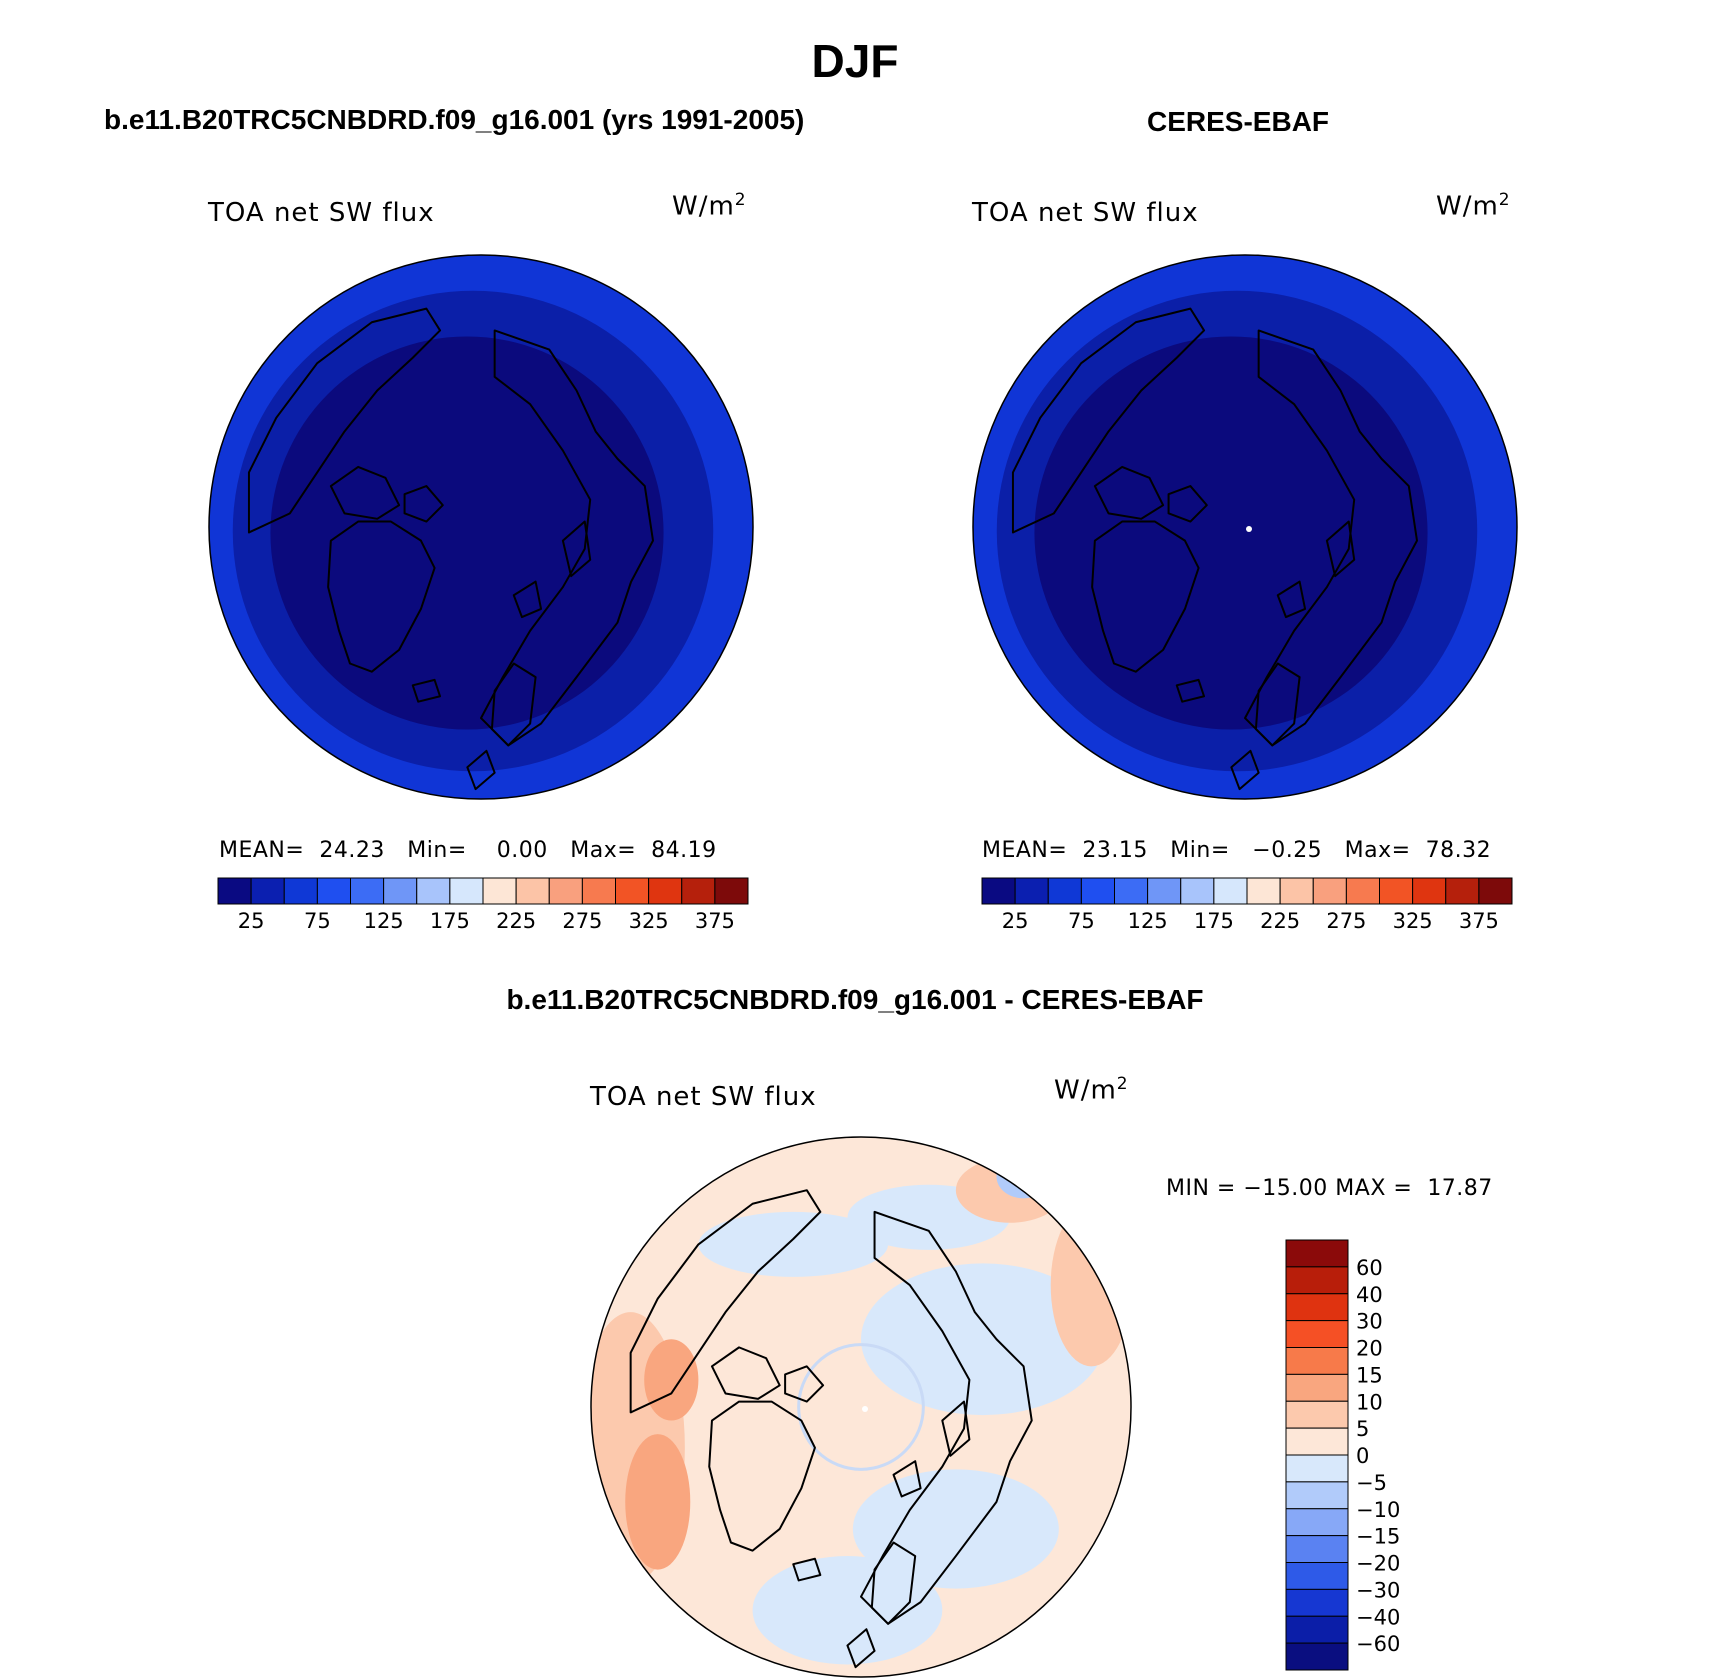 This screenshot has height=1678, width=1710. I want to click on colorbar-tick-label: 75, so click(1081, 921).